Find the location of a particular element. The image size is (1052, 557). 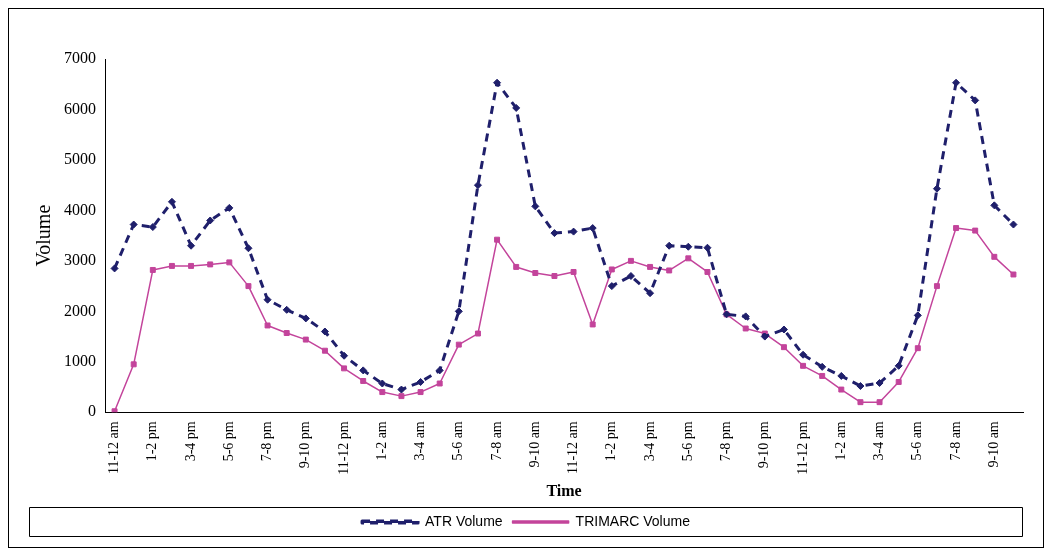

y-tick-label: 6000 is located at coordinates (80, 108).